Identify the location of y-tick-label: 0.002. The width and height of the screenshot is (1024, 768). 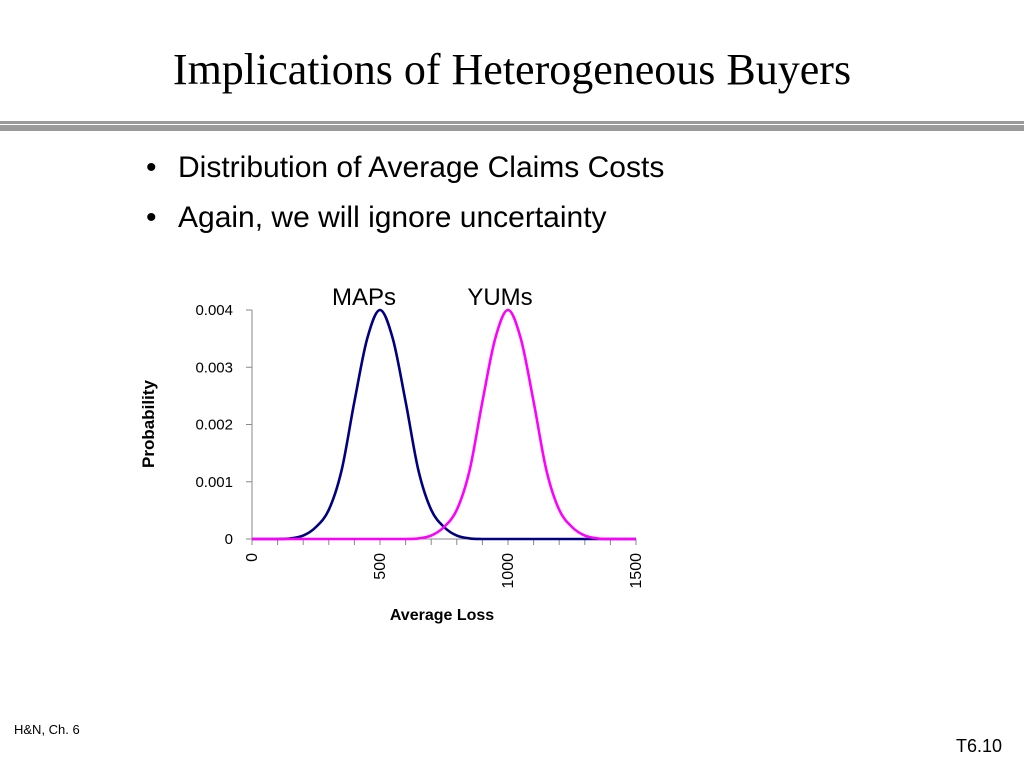
(214, 425).